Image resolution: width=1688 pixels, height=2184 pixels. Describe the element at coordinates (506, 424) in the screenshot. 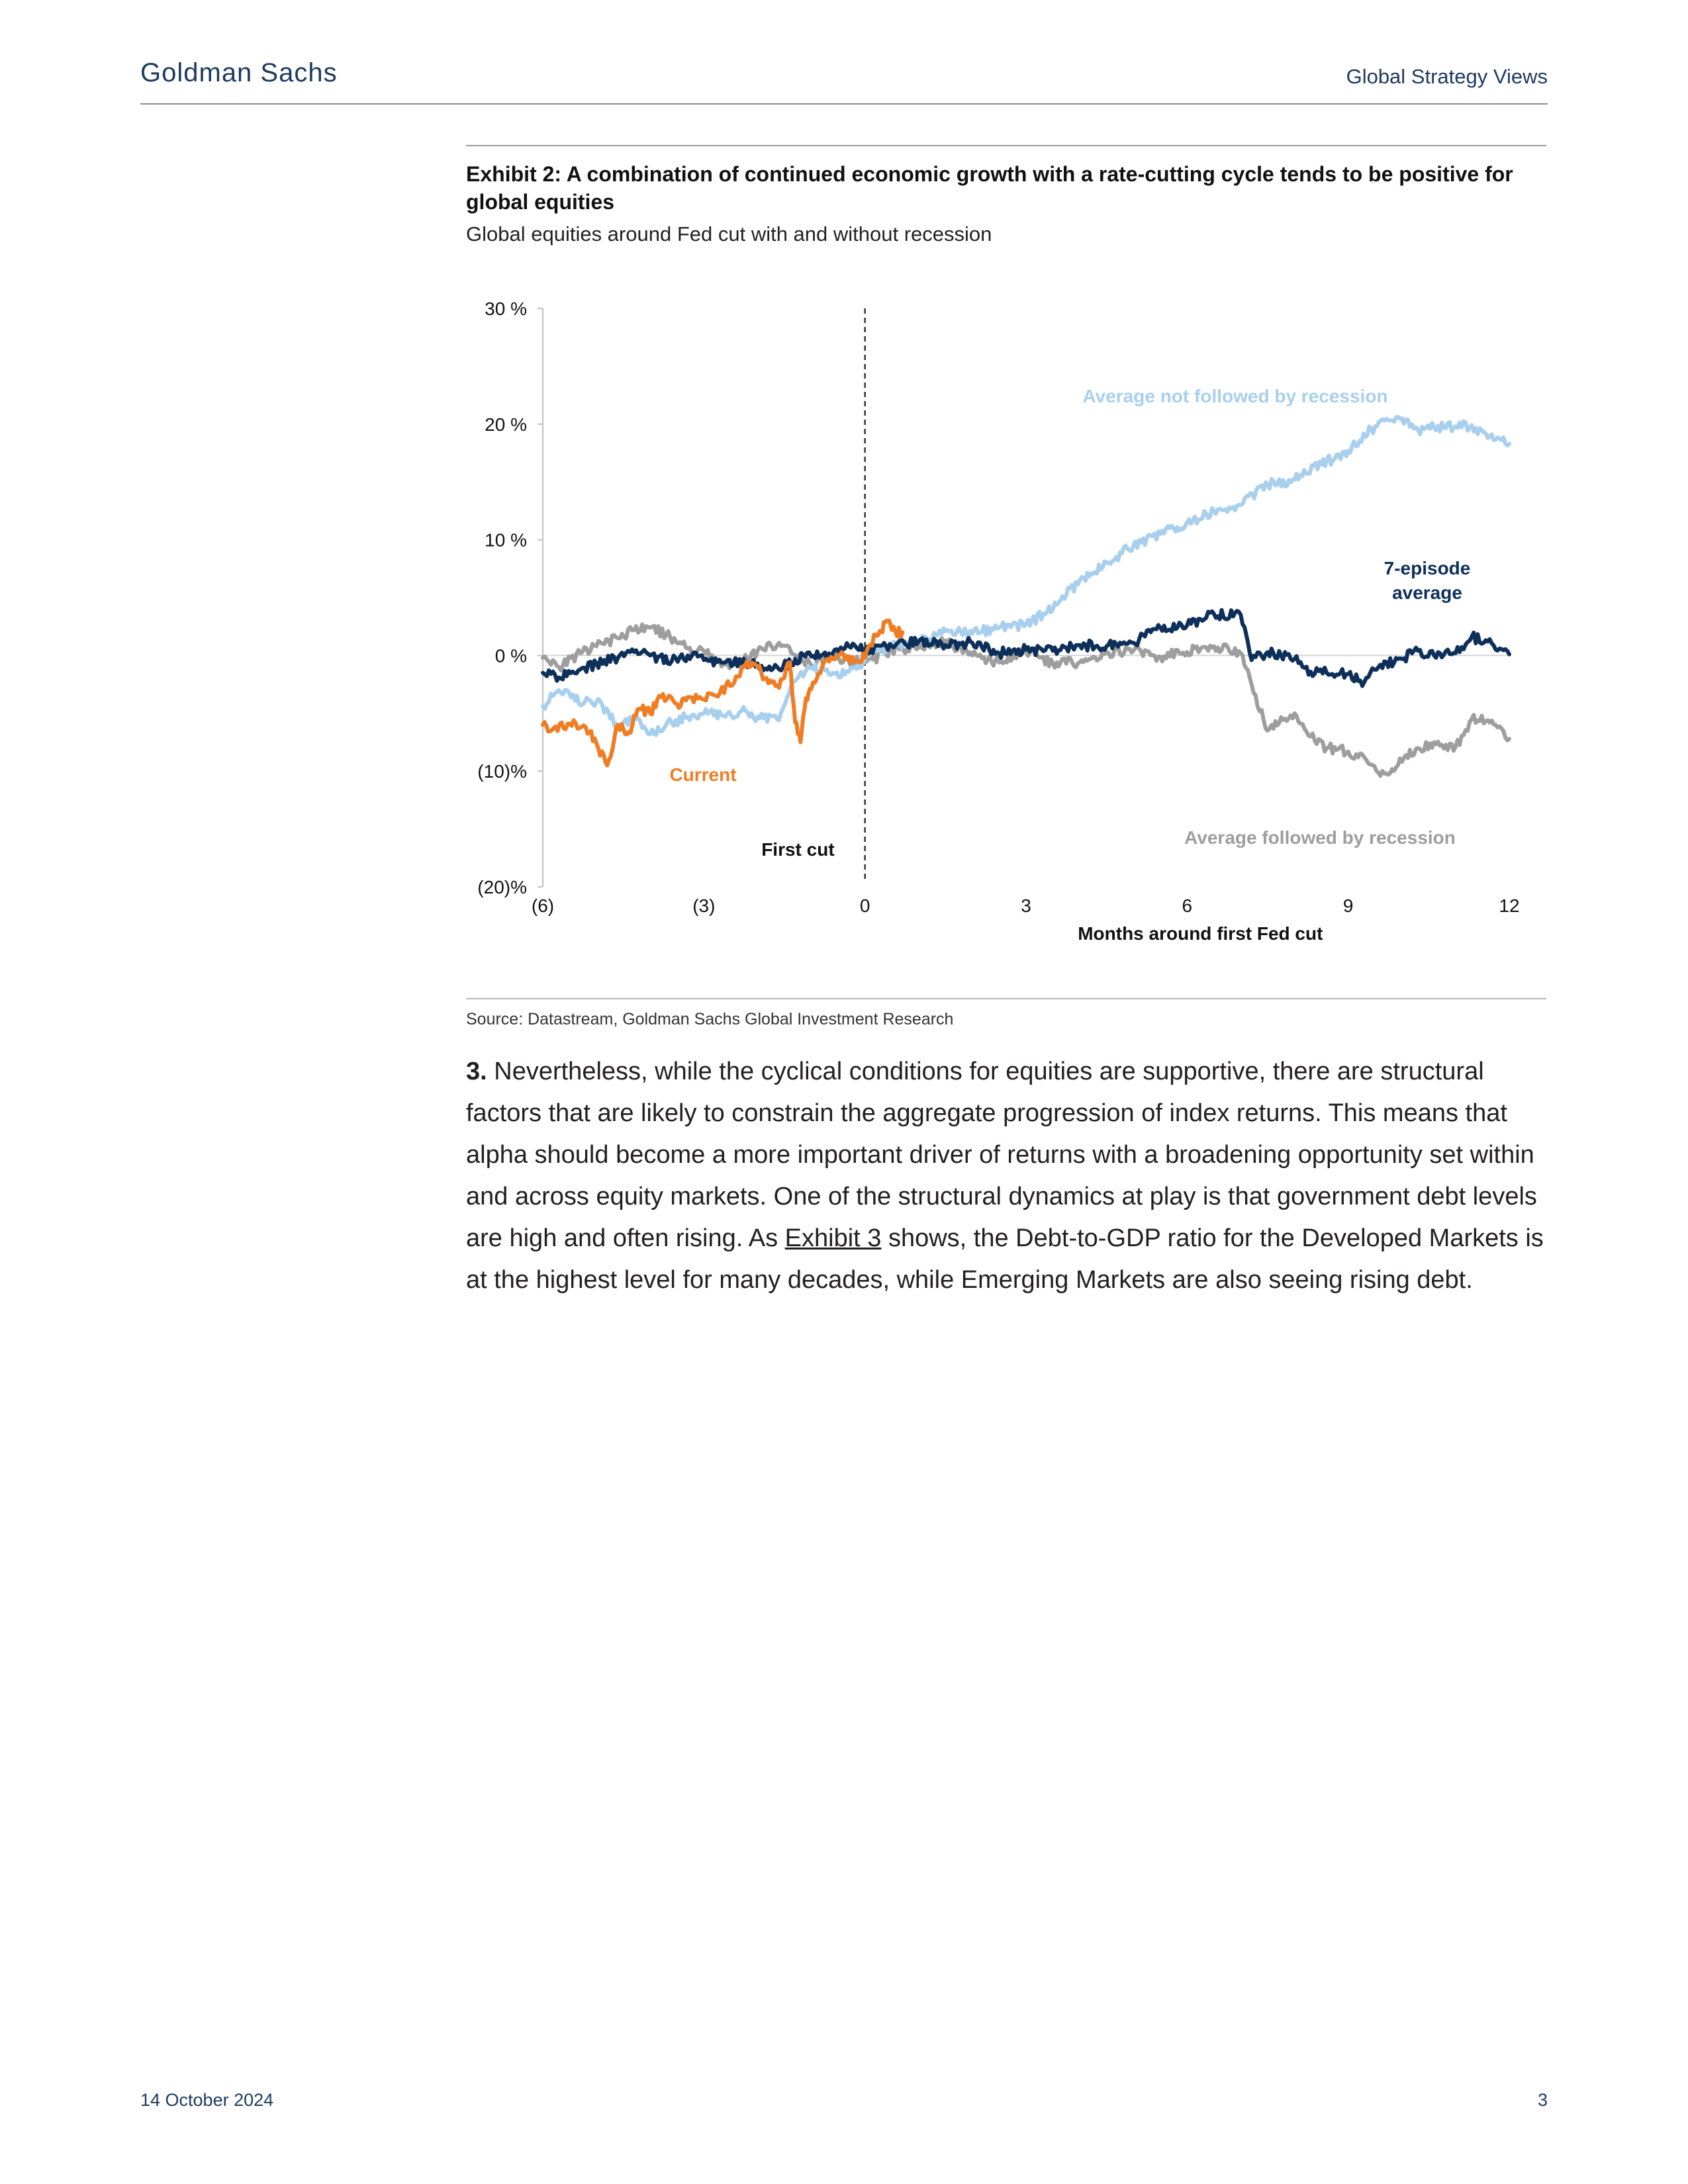

I see `y-tick-label: 20 %` at that location.